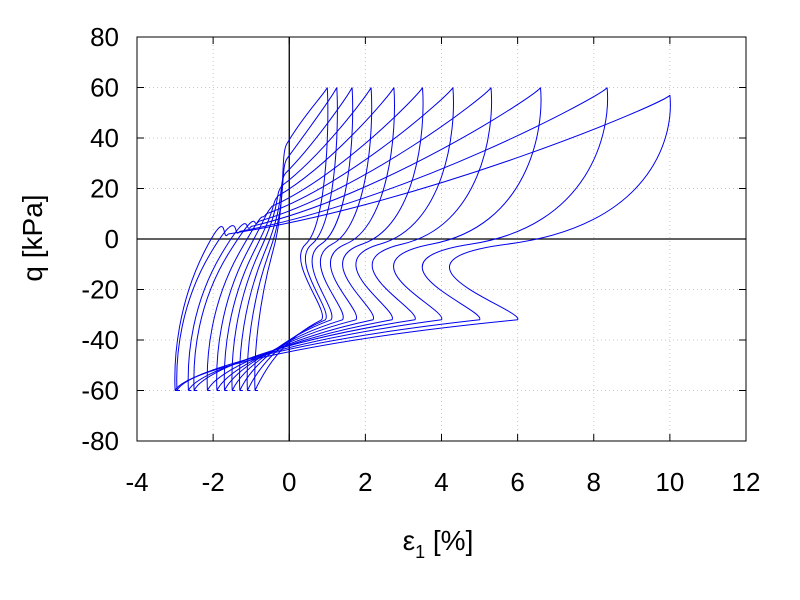 The width and height of the screenshot is (800, 600). I want to click on x-tick-label: -4, so click(136, 482).